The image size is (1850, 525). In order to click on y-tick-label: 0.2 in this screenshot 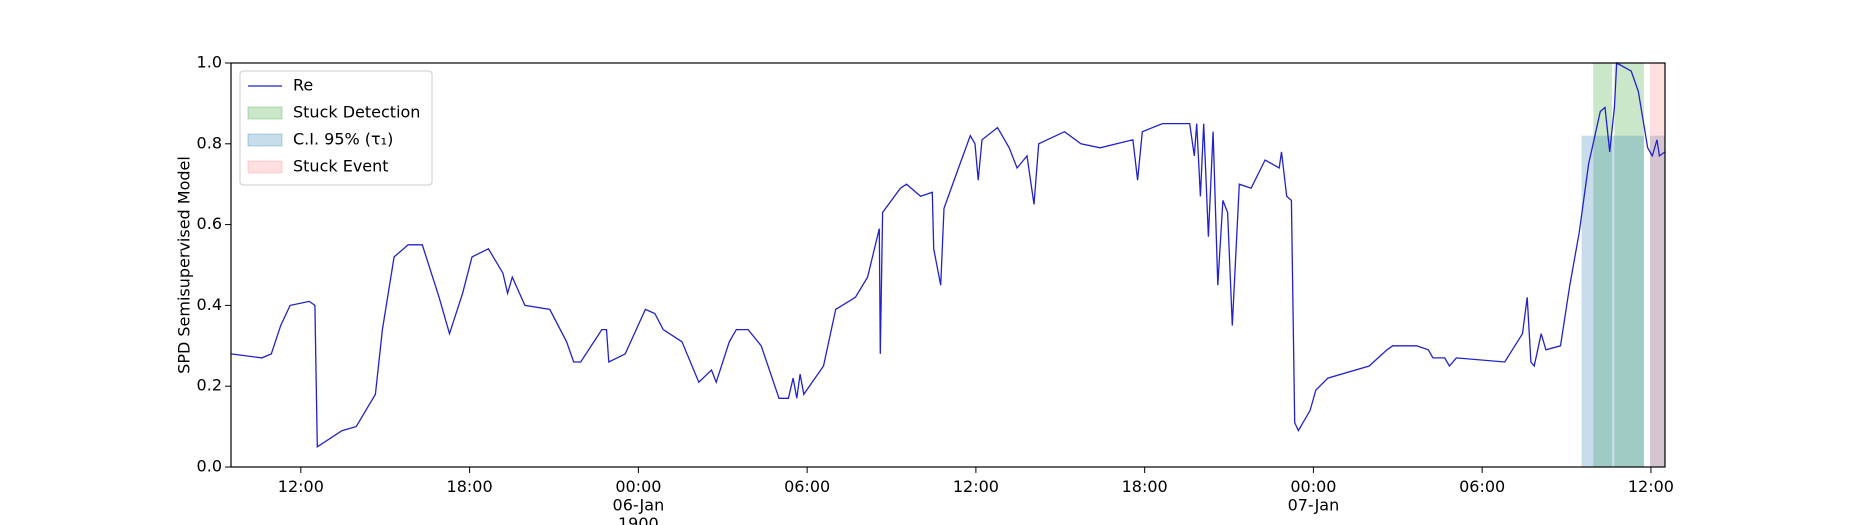, I will do `click(209, 385)`.